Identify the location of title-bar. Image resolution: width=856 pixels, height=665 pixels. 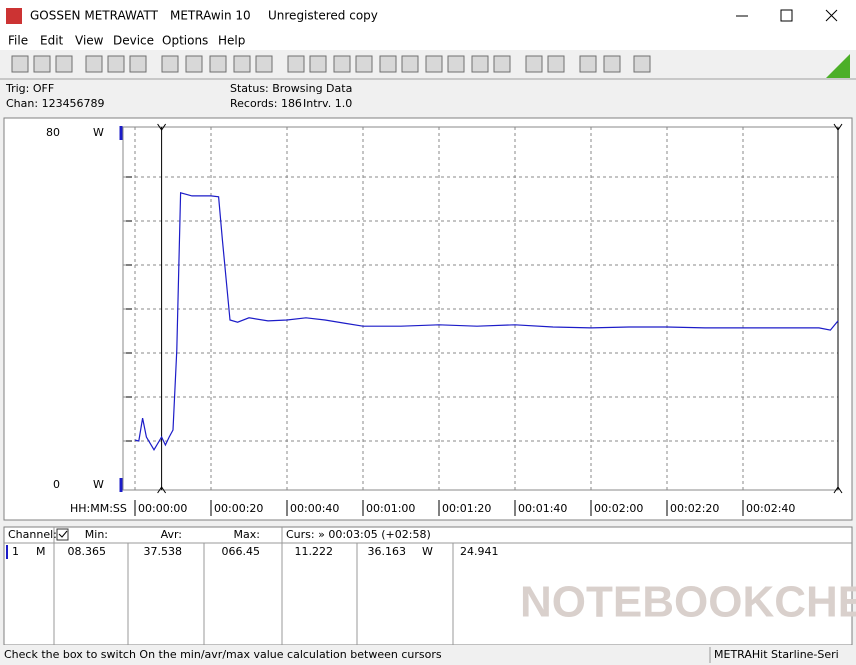
(428, 16).